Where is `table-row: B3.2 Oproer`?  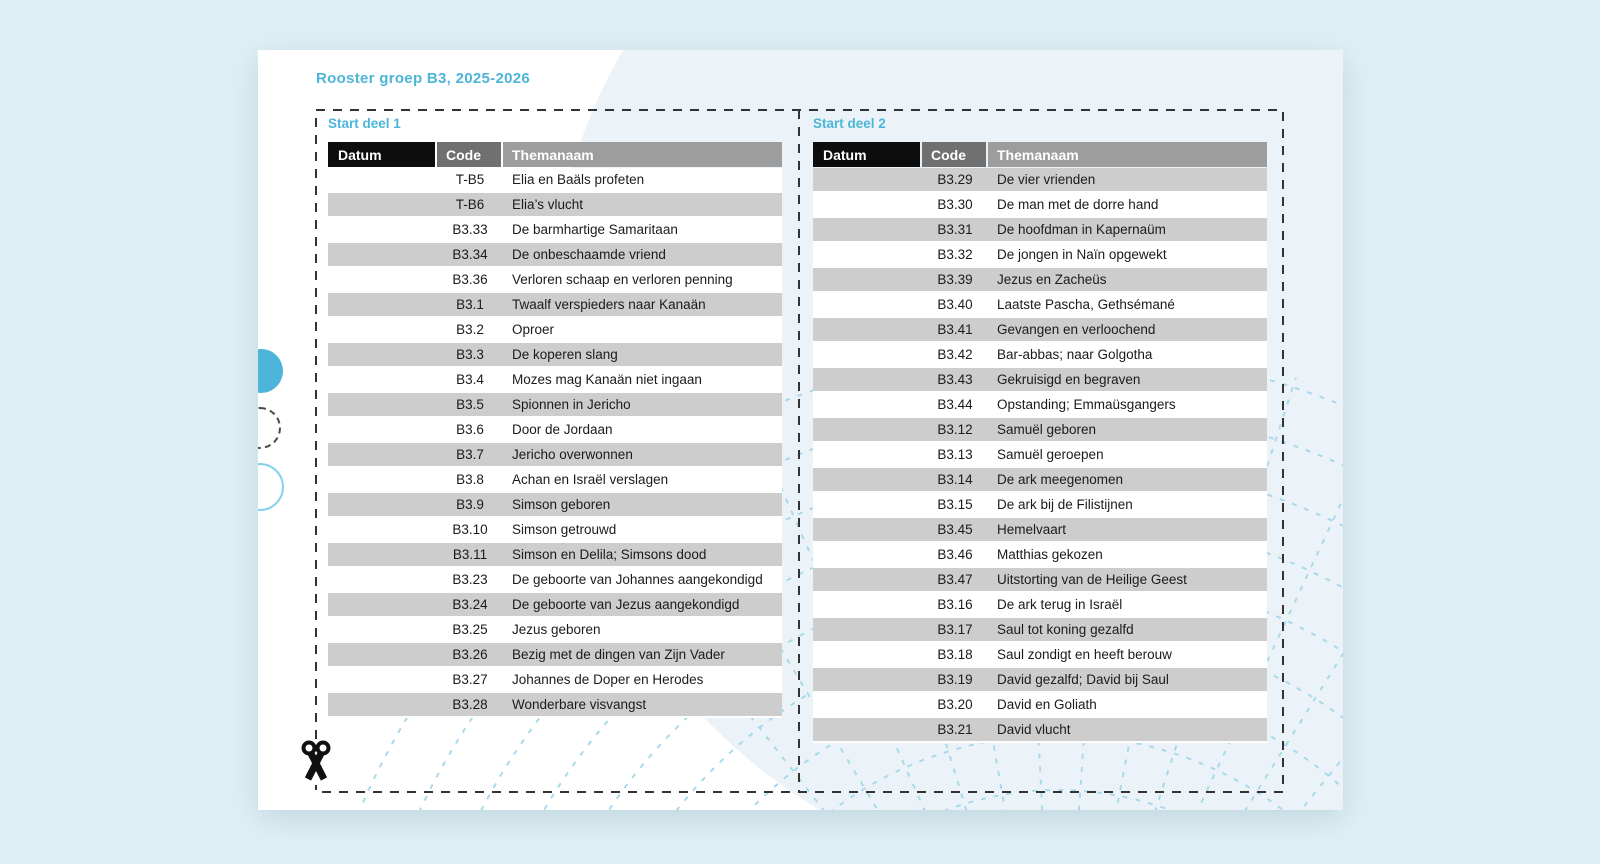
table-row: B3.2 Oproer is located at coordinates (555, 330).